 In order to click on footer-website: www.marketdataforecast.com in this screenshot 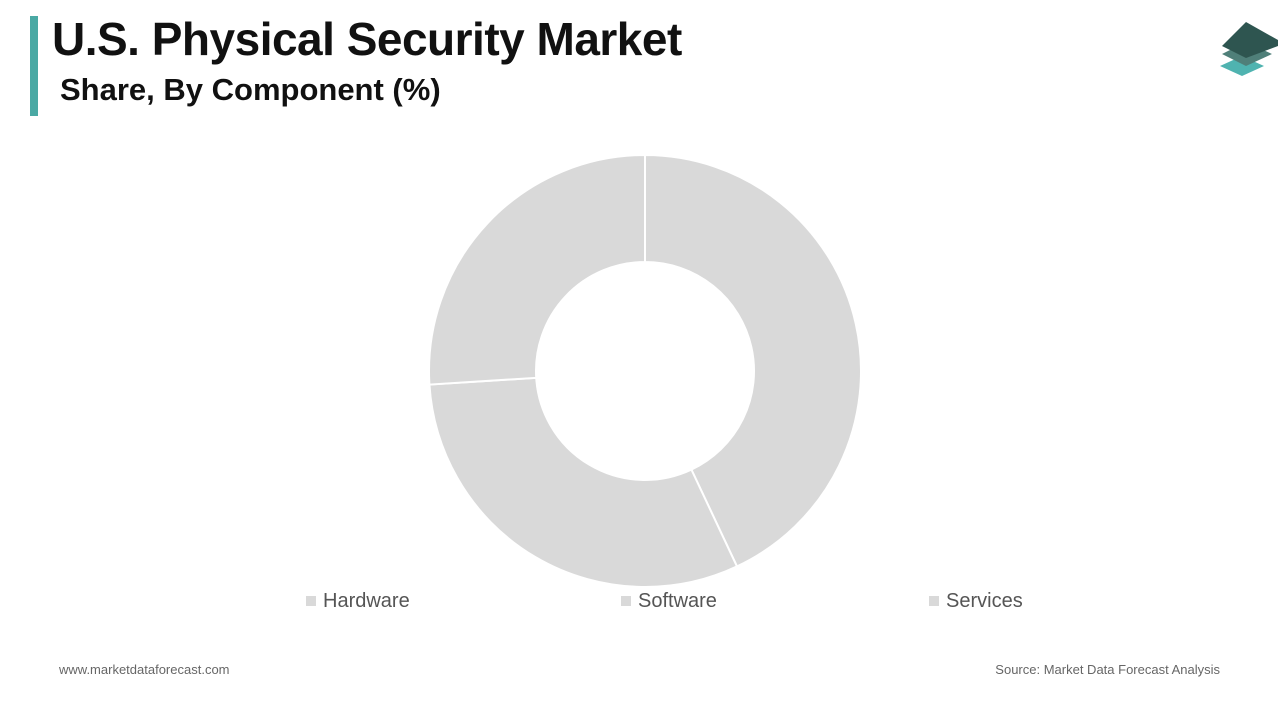, I will do `click(144, 669)`.